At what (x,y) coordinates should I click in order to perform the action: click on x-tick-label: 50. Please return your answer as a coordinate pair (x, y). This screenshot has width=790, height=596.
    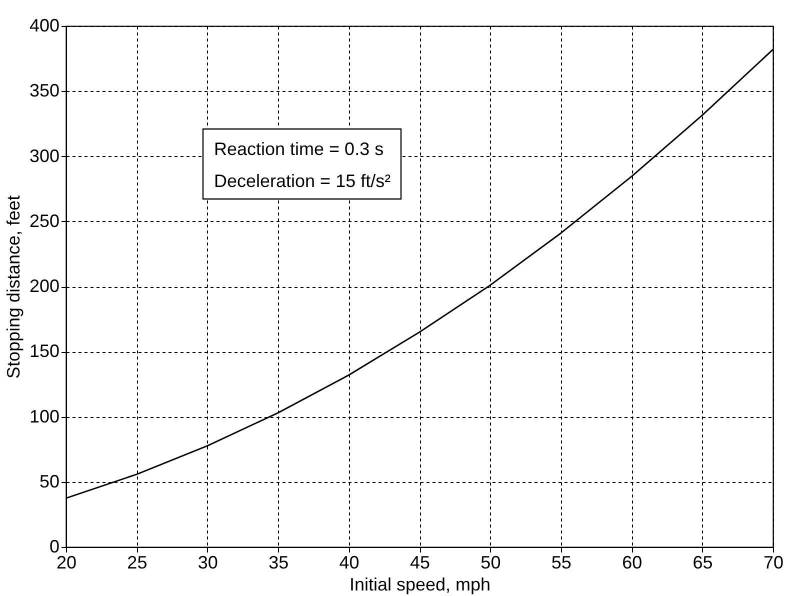
    Looking at the image, I should click on (490, 562).